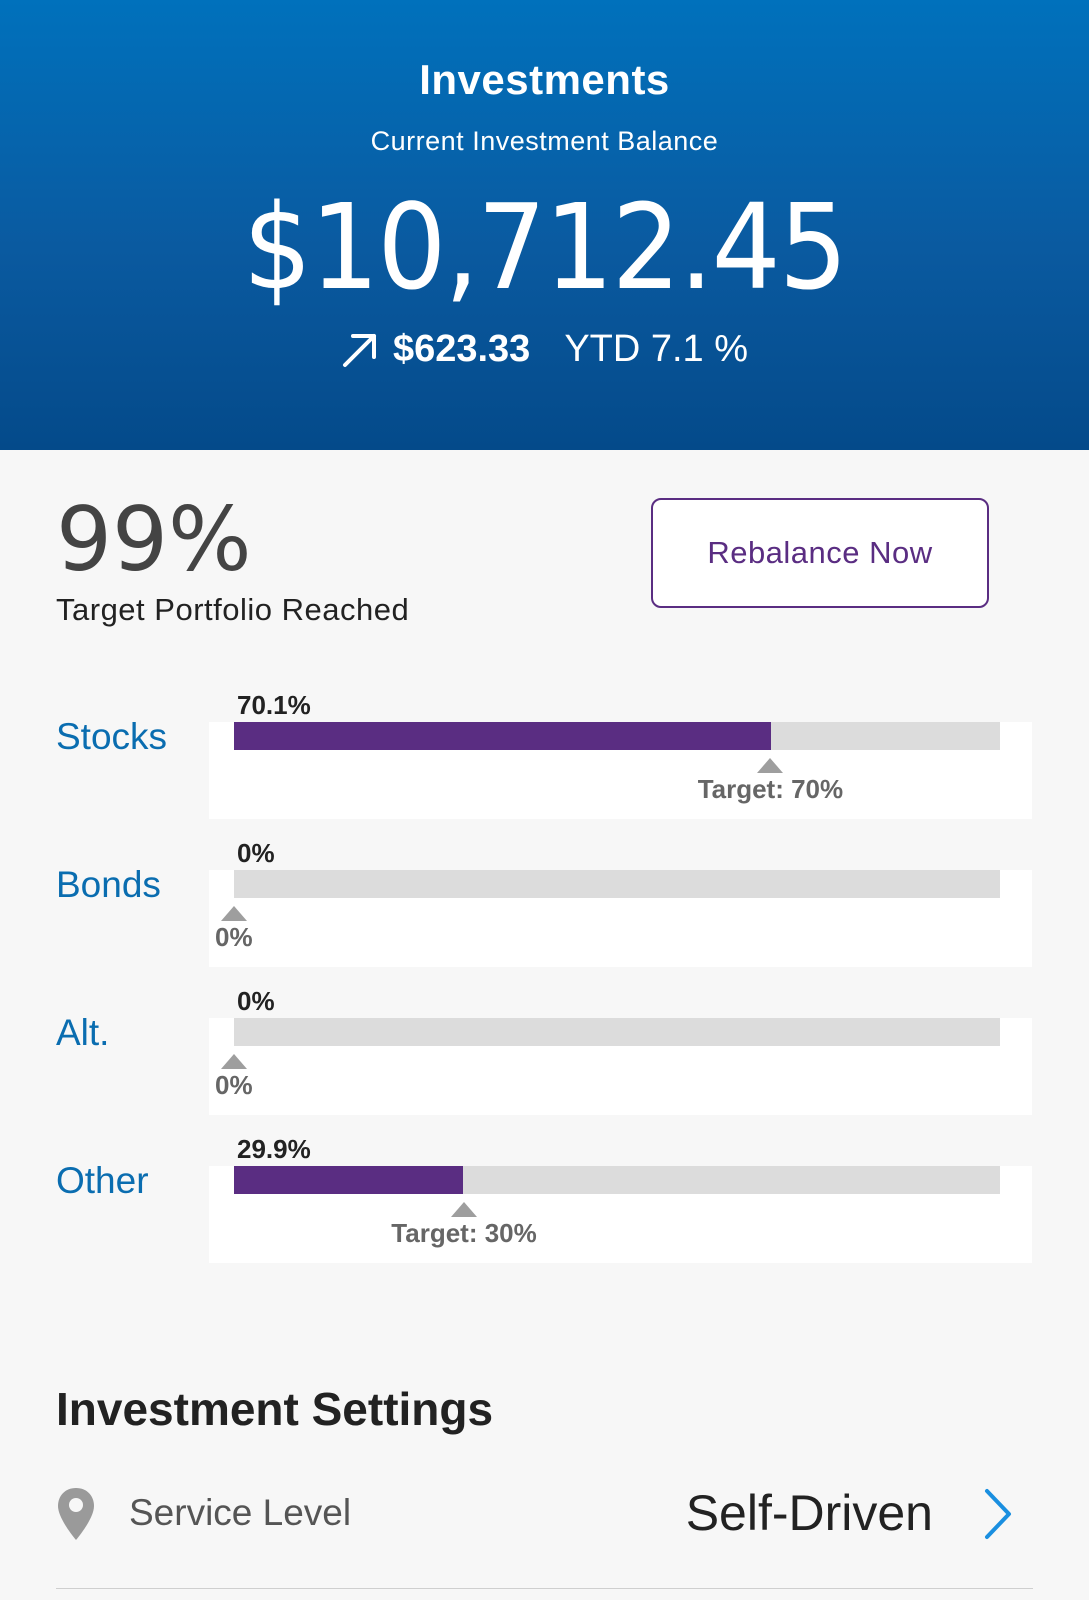 This screenshot has height=1600, width=1089. I want to click on target-progress-percent: 99%, so click(154, 539).